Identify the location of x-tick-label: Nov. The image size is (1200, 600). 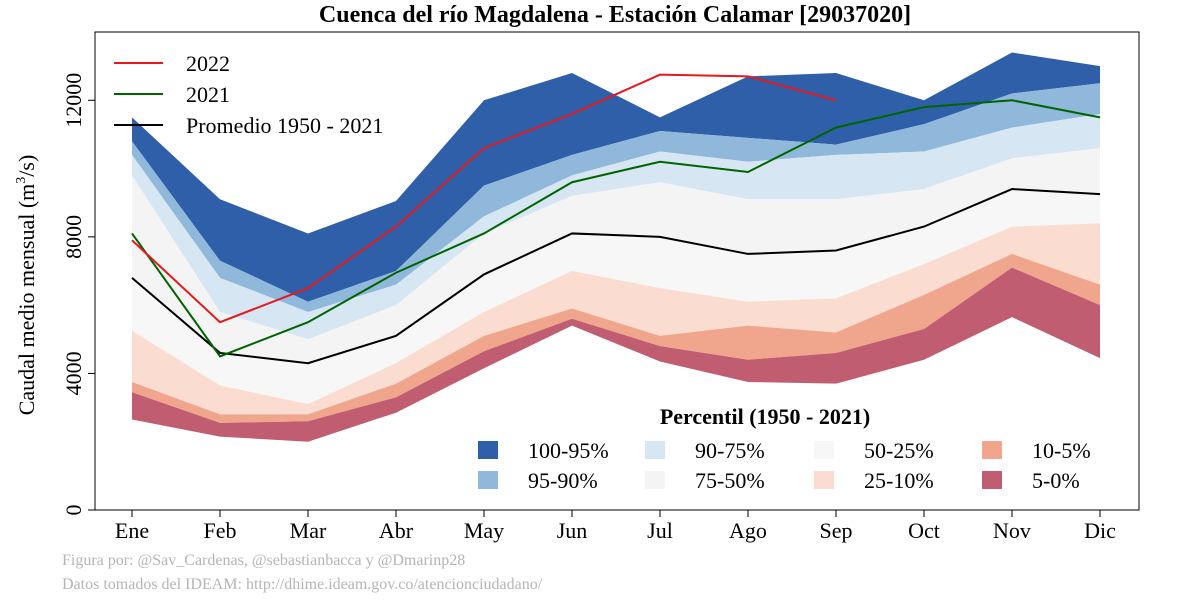
(1012, 530).